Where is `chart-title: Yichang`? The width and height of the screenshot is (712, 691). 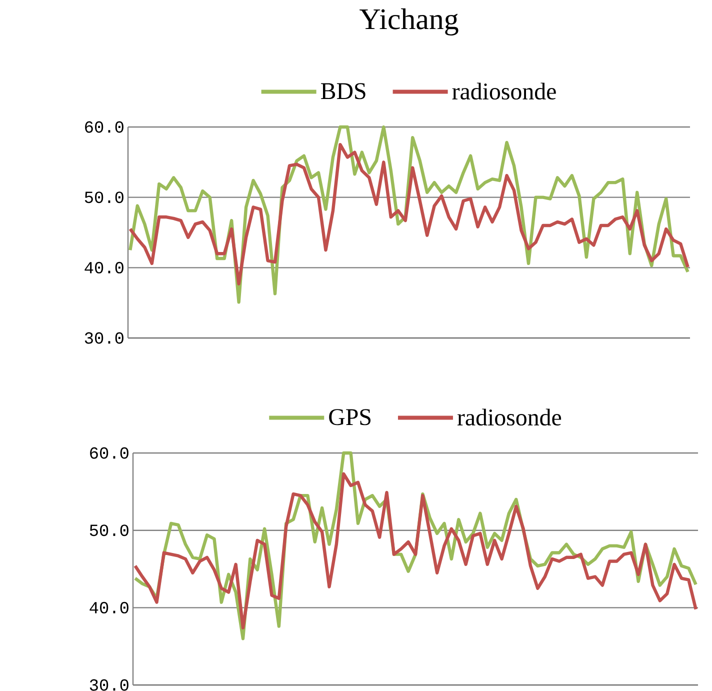
chart-title: Yichang is located at coordinates (409, 22).